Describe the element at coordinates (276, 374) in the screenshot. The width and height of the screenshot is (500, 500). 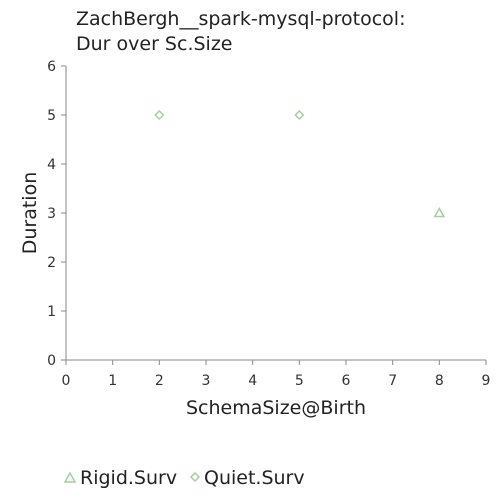
I see `x-ticks: 0 1 2 3 4 5 6 7 8 9` at that location.